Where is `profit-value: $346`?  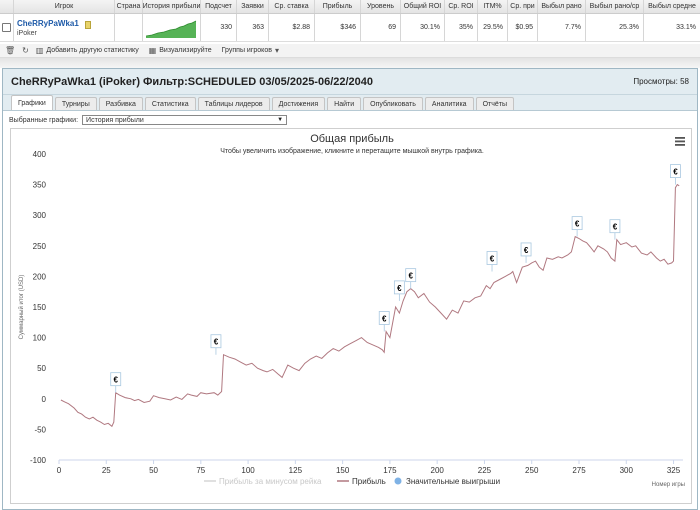 profit-value: $346 is located at coordinates (338, 27).